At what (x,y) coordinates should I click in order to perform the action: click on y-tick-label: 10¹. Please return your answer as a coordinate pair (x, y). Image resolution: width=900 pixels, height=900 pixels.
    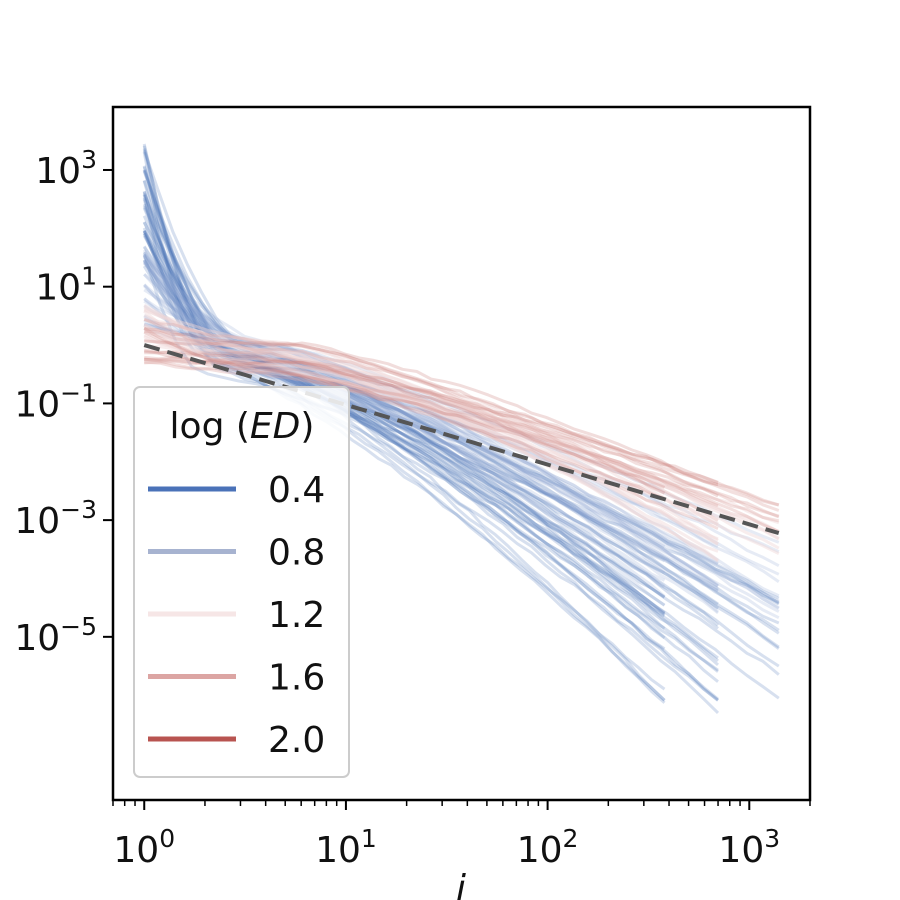
    Looking at the image, I should click on (66, 285).